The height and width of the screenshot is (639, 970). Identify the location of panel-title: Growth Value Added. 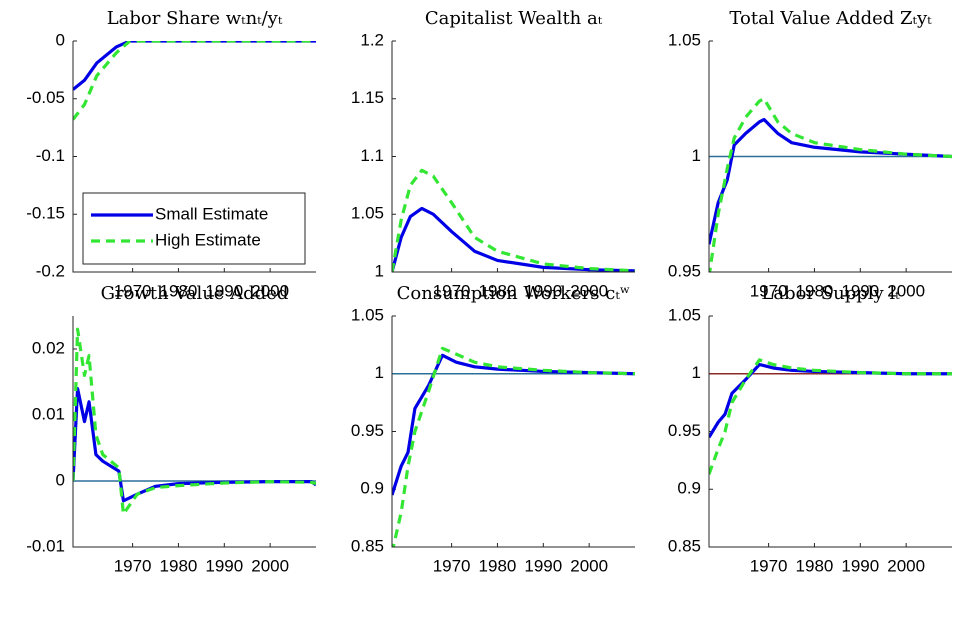
(195, 293).